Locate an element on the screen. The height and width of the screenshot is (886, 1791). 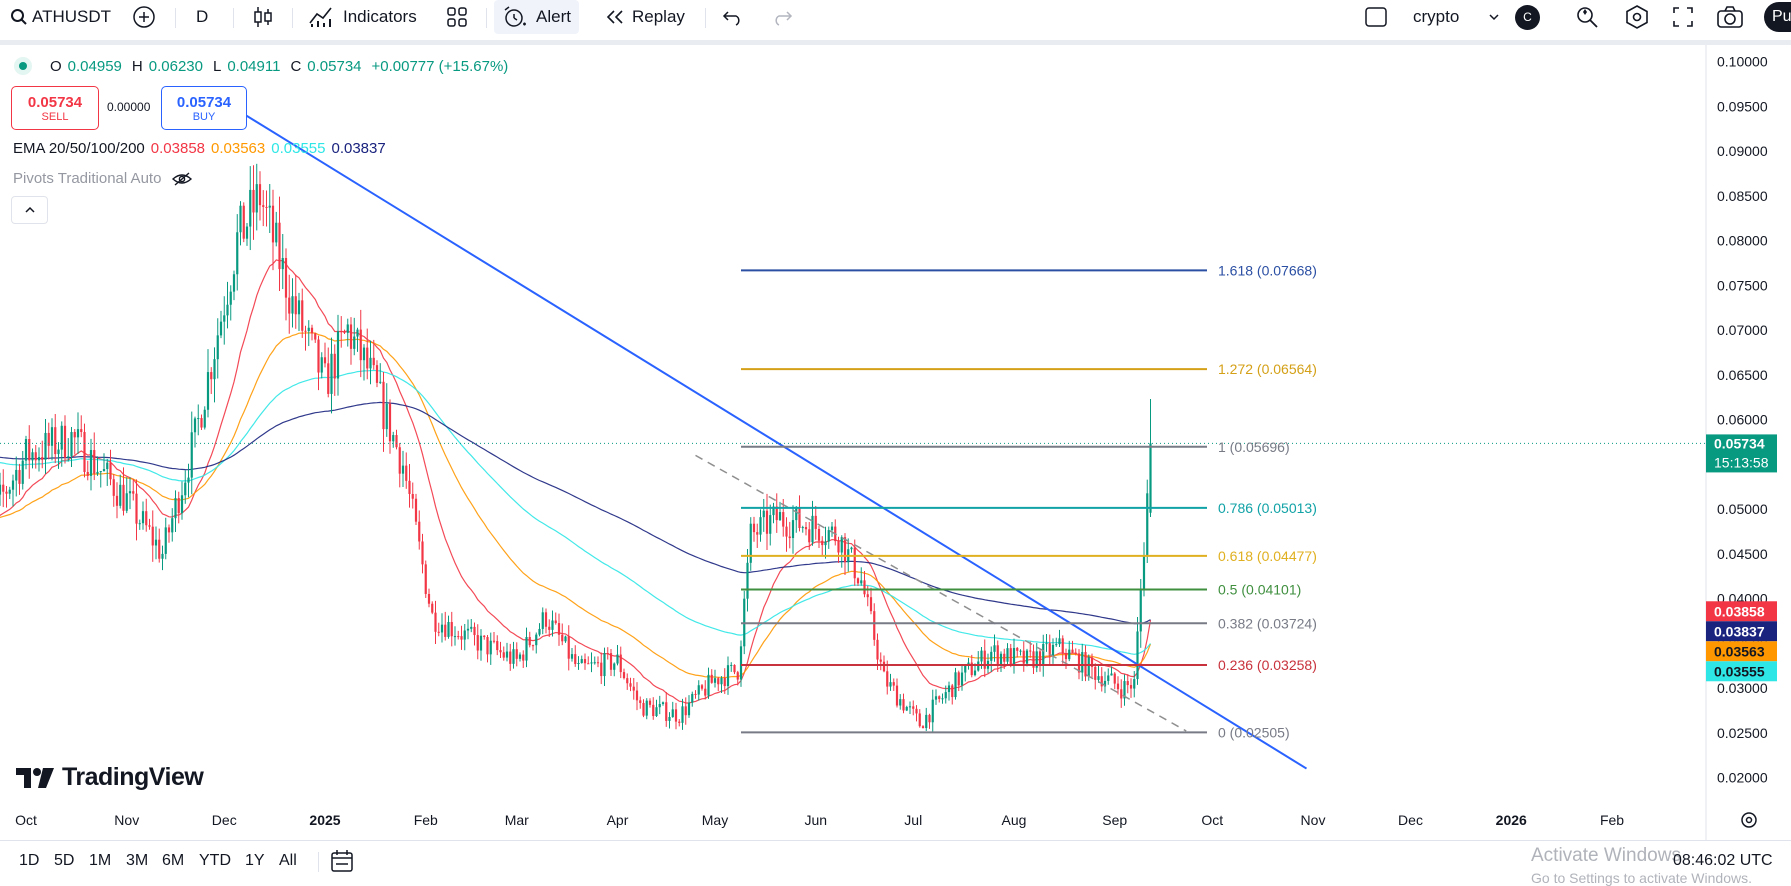
alert-button: Alert is located at coordinates (536, 17).